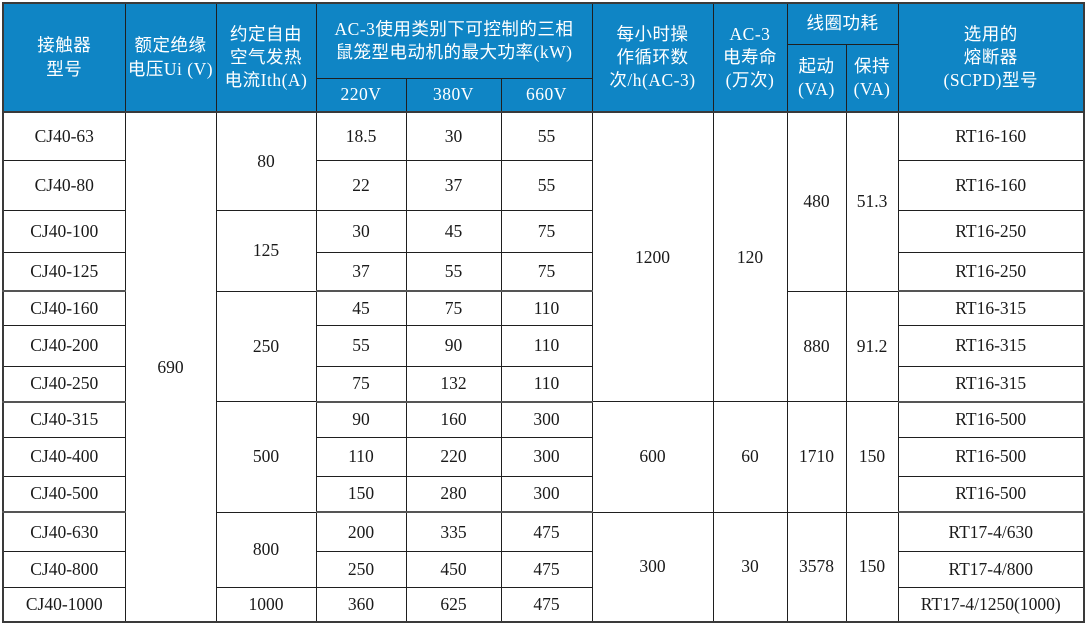 Image resolution: width=1085 pixels, height=627 pixels. I want to click on header-insulation-voltage: 额定绝缘 电压Ui (V), so click(170, 57).